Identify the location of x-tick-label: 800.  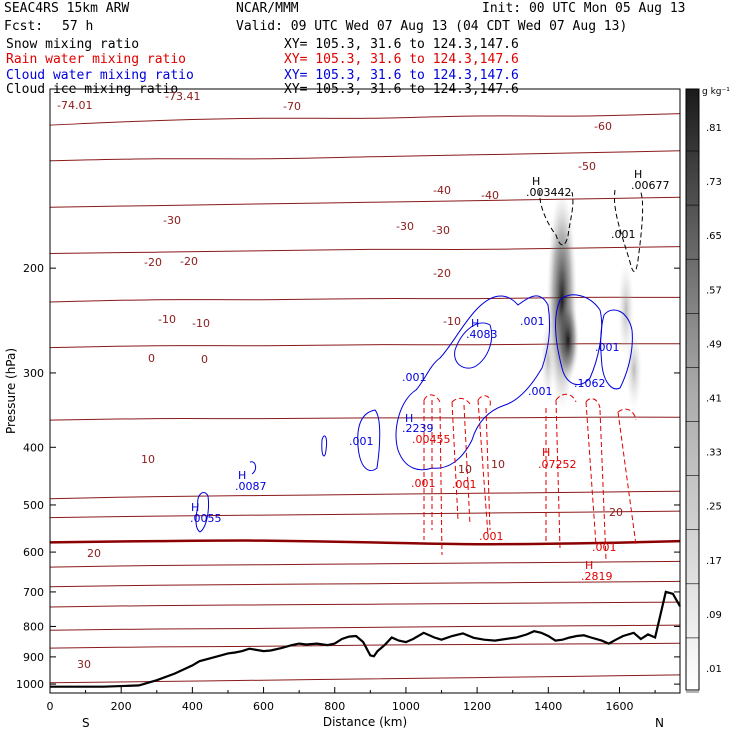
(334, 706).